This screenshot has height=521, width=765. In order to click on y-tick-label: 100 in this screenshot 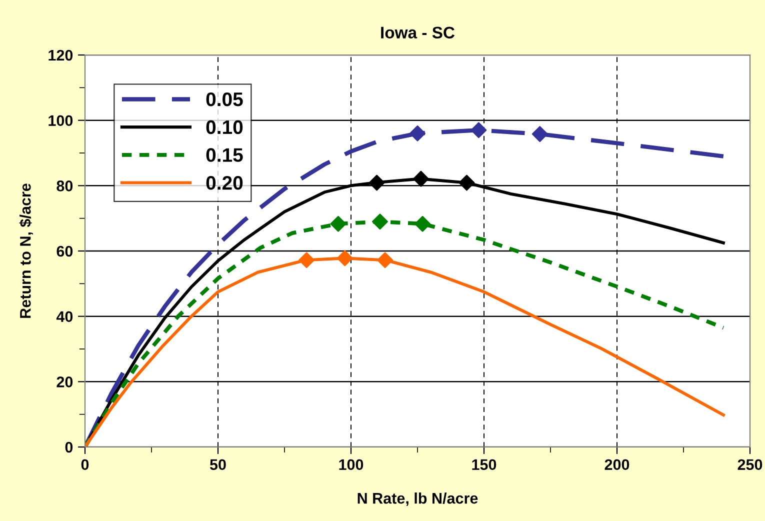, I will do `click(60, 120)`.